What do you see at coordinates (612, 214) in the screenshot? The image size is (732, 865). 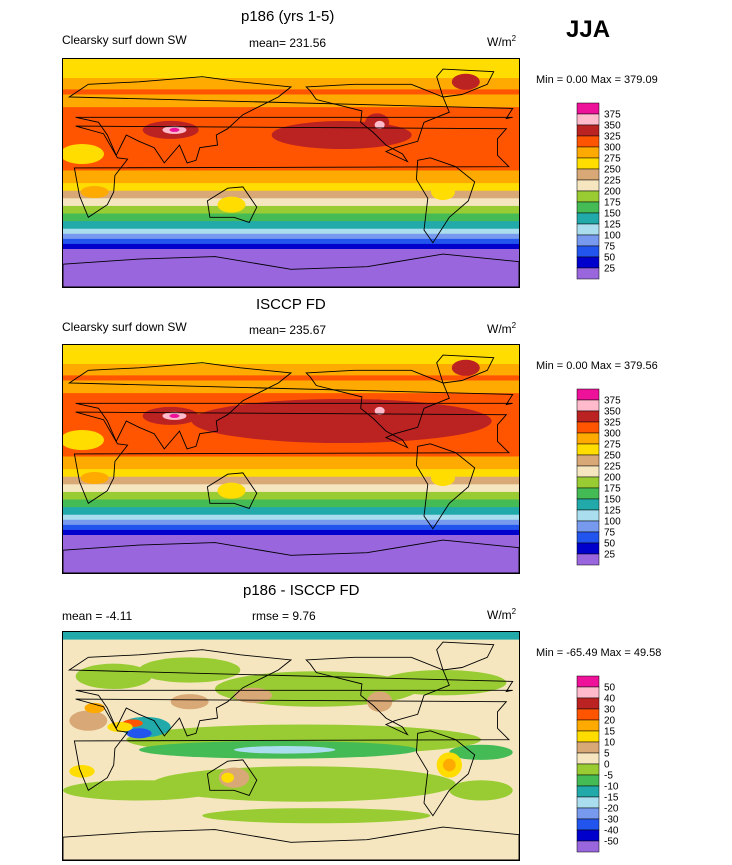 I see `colorbar-tick-label: 150` at bounding box center [612, 214].